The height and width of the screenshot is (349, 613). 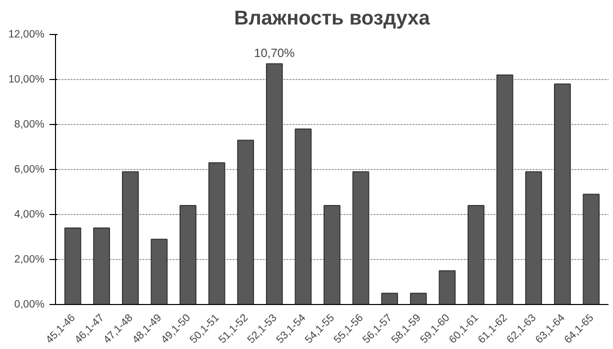 What do you see at coordinates (332, 19) in the screenshot?
I see `chart-title: Влажность воздуха` at bounding box center [332, 19].